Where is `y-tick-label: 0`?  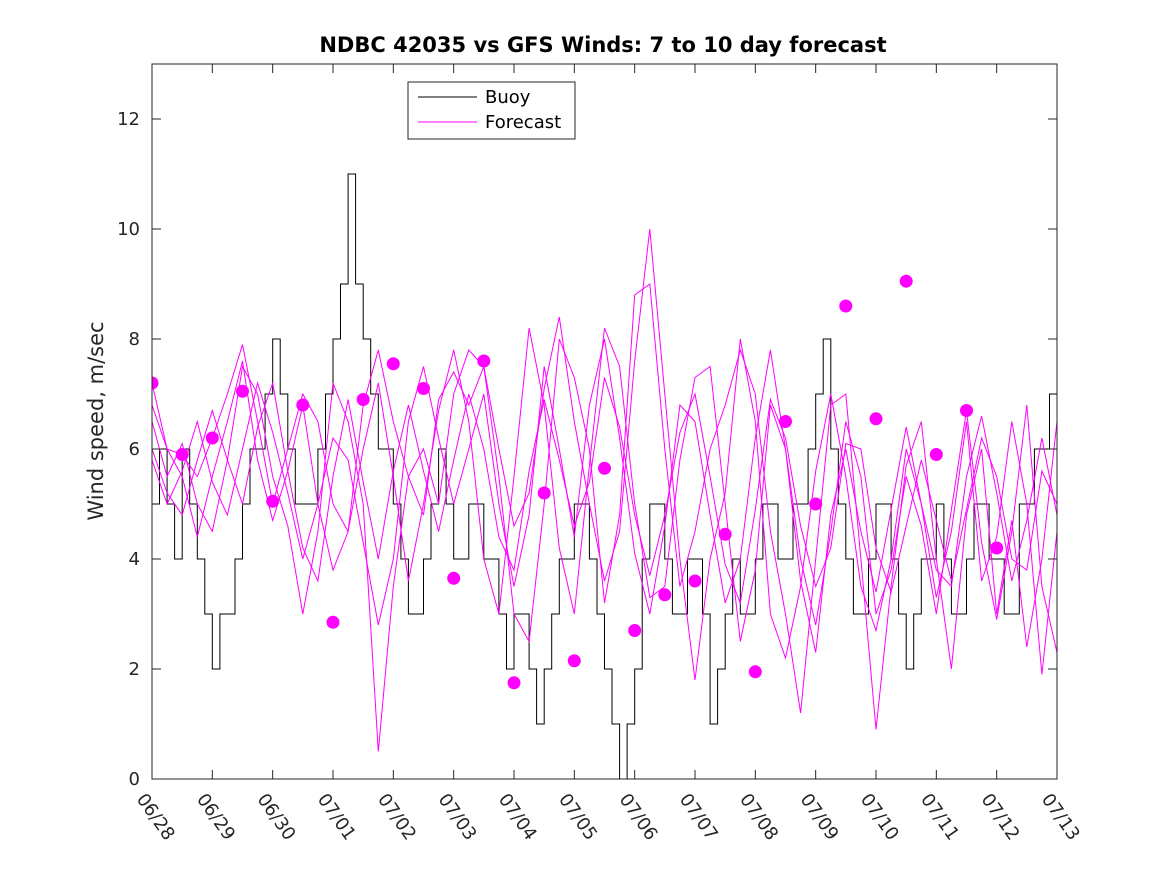
y-tick-label: 0 is located at coordinates (134, 779).